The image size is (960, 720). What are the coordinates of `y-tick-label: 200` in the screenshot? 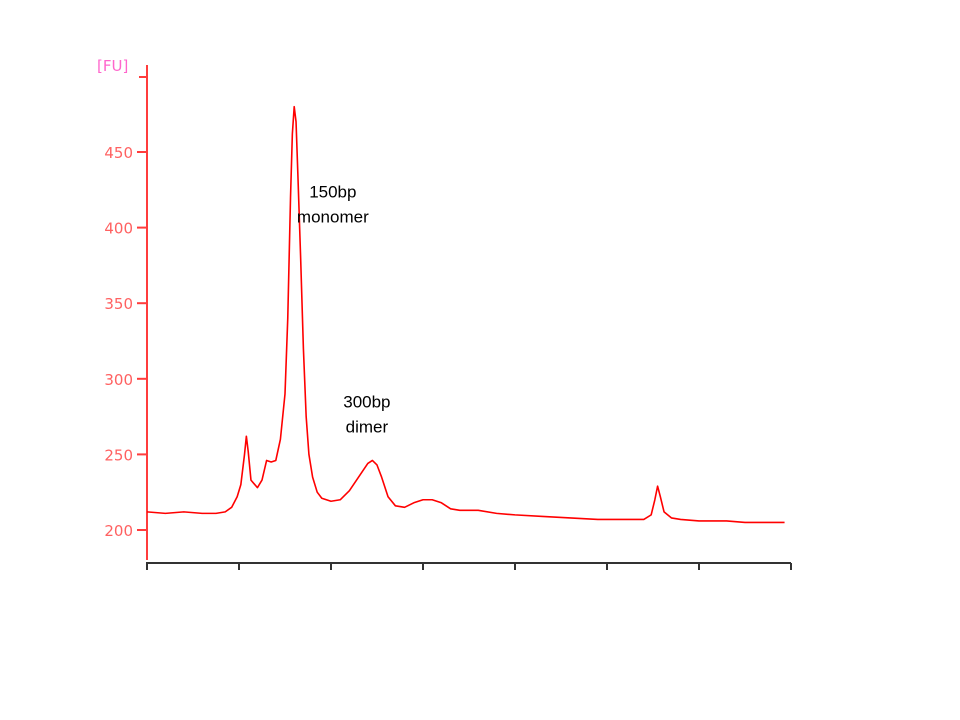 It's located at (118, 531).